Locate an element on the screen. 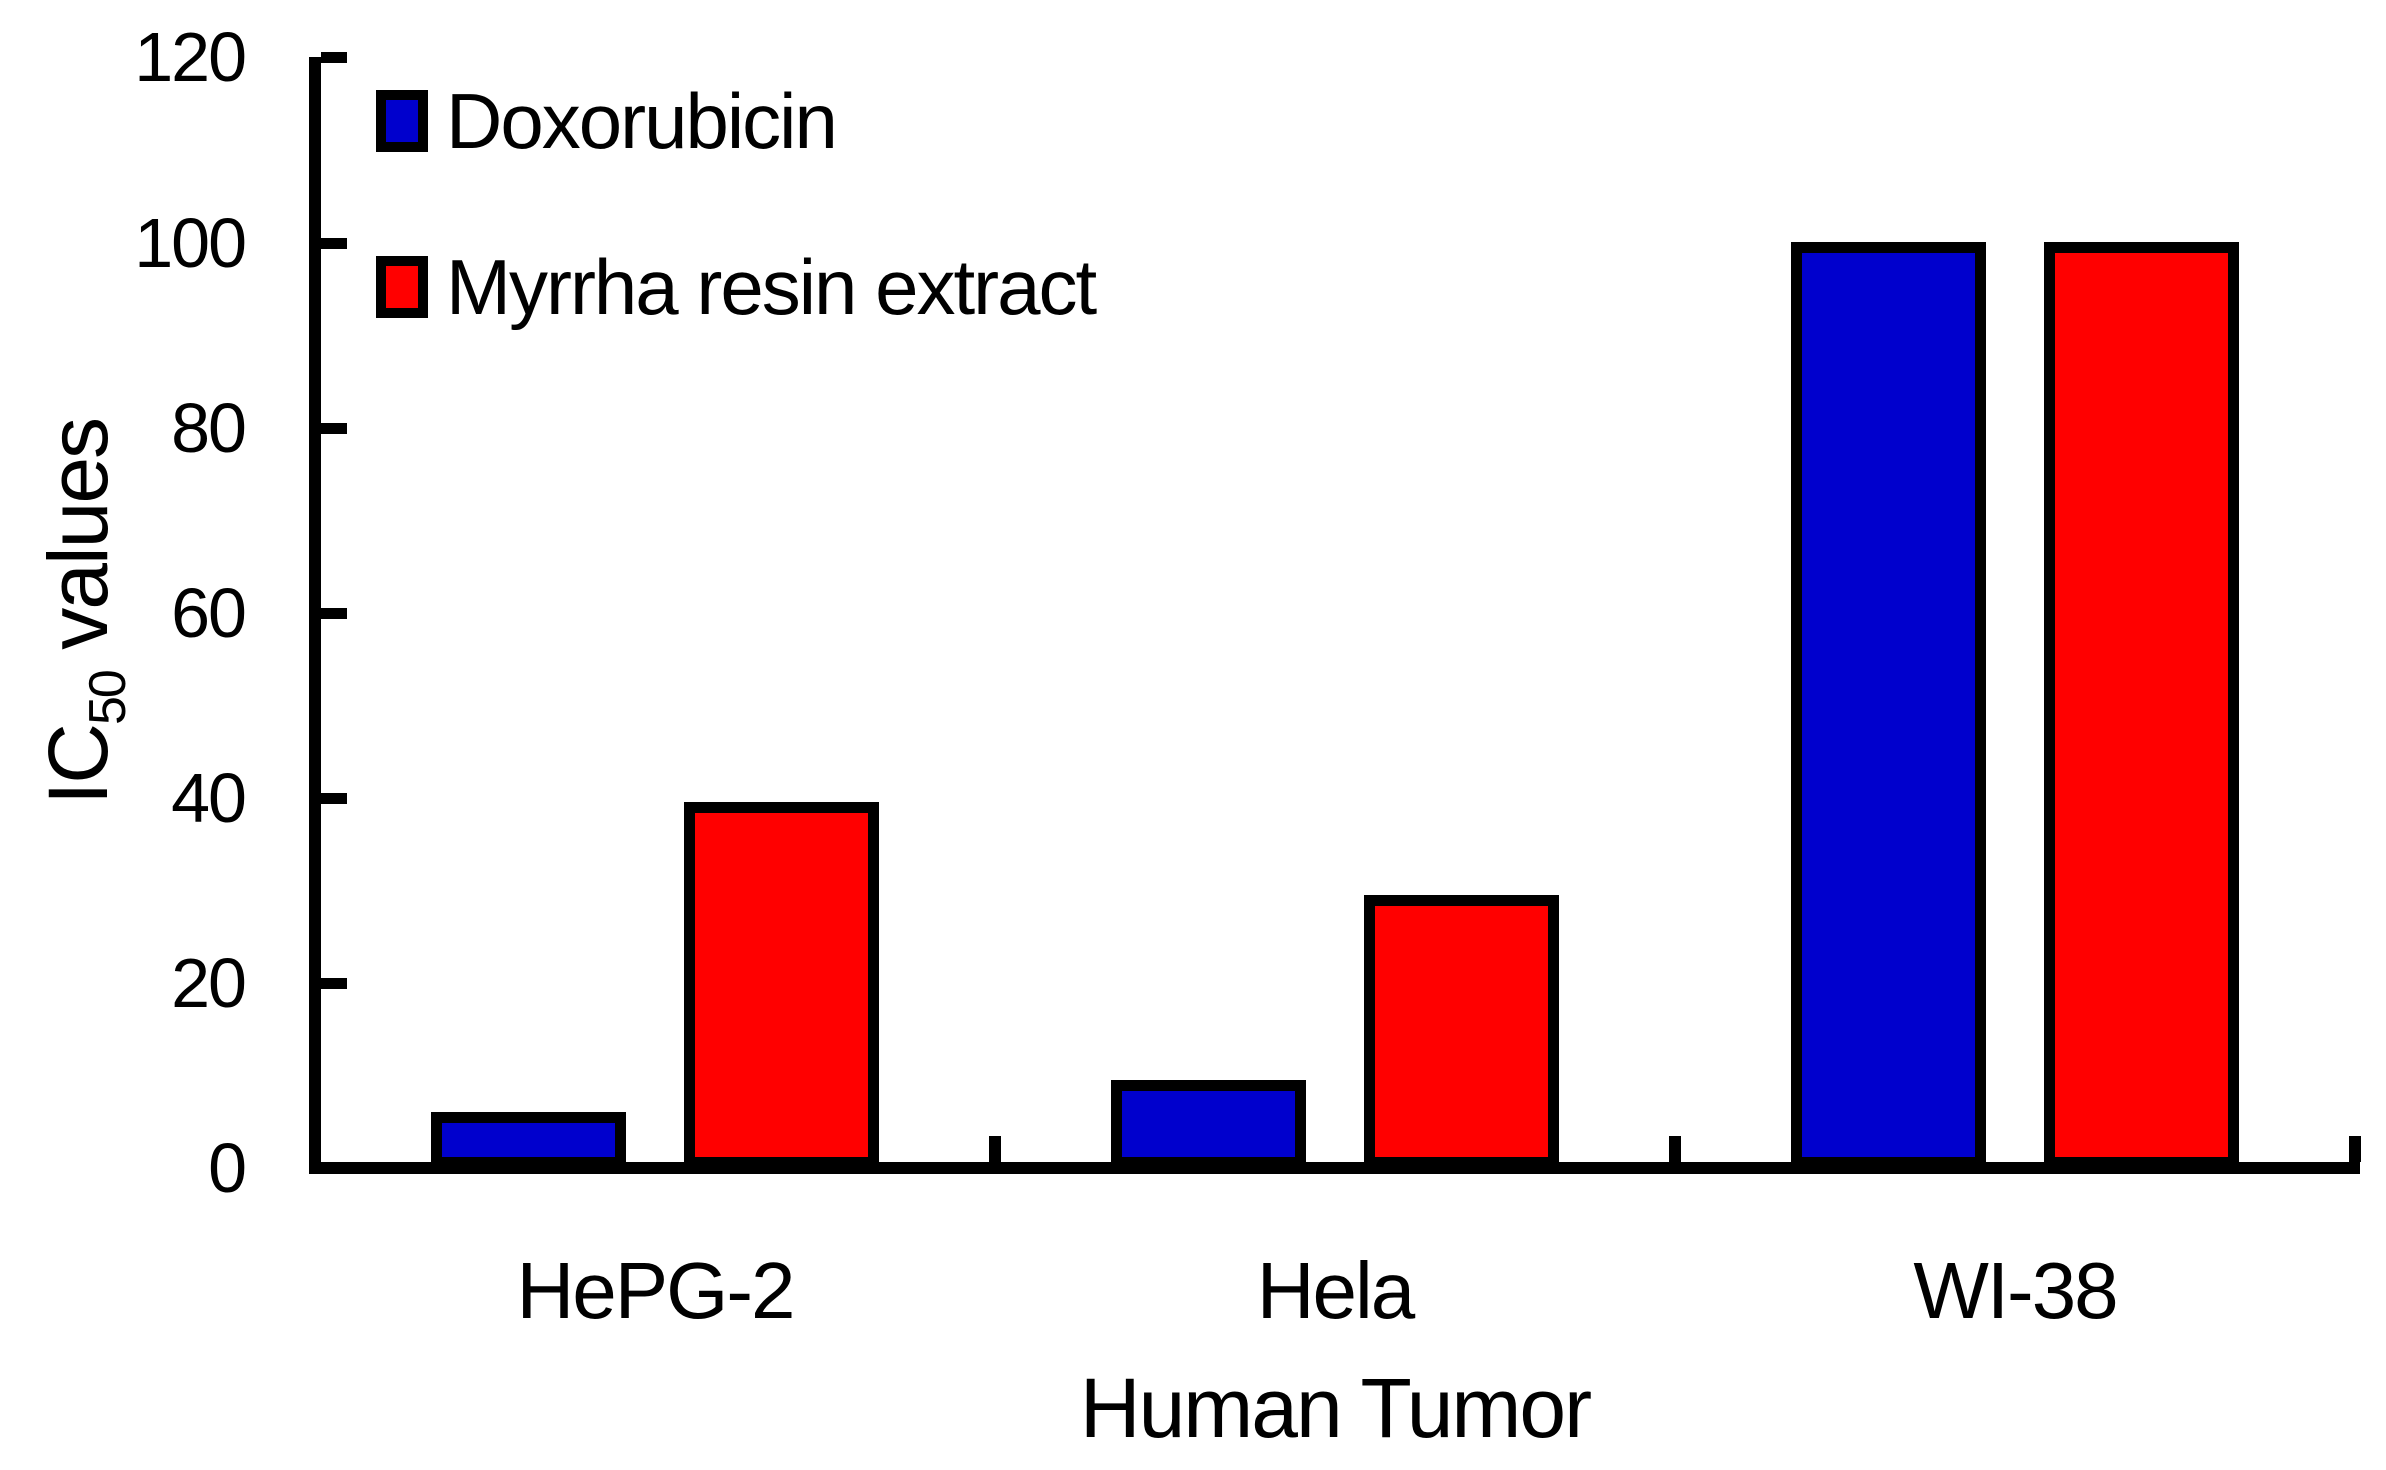 This screenshot has height=1470, width=2386. y-axis-title-subscript: 50 is located at coordinates (107, 698).